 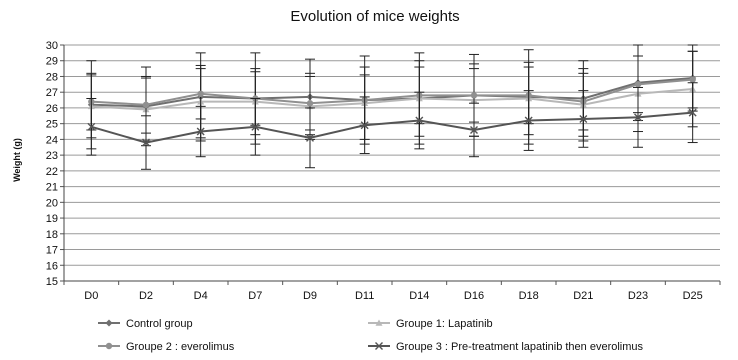 What do you see at coordinates (159, 324) in the screenshot?
I see `legend-label: Control group` at bounding box center [159, 324].